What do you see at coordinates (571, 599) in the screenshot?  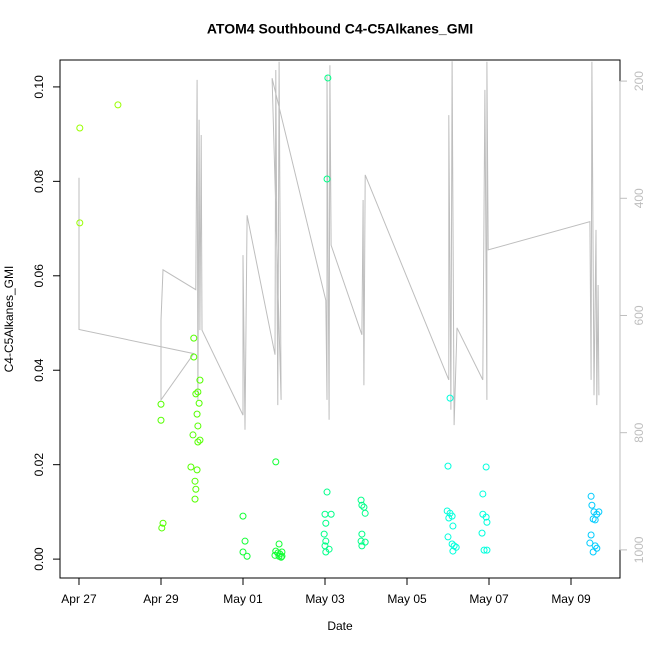 I see `x-tick-label: May 09` at bounding box center [571, 599].